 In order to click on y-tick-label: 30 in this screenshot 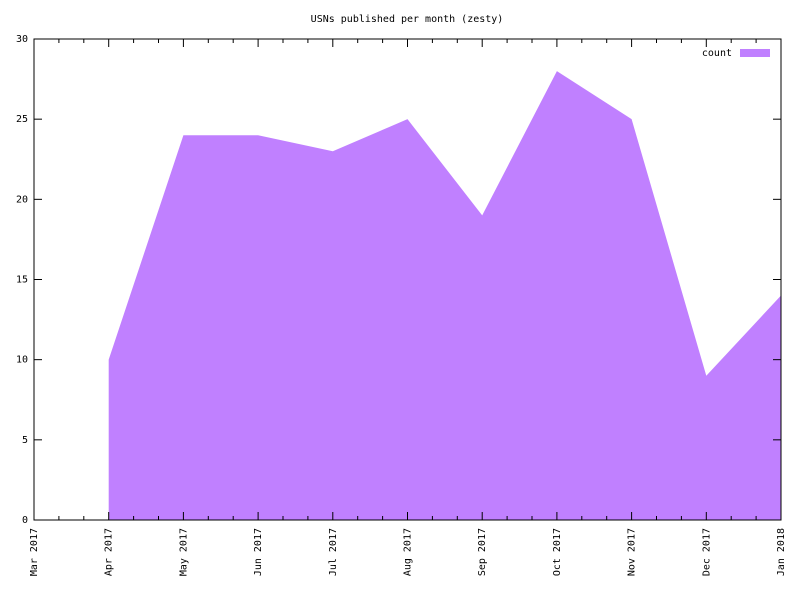, I will do `click(22, 39)`.